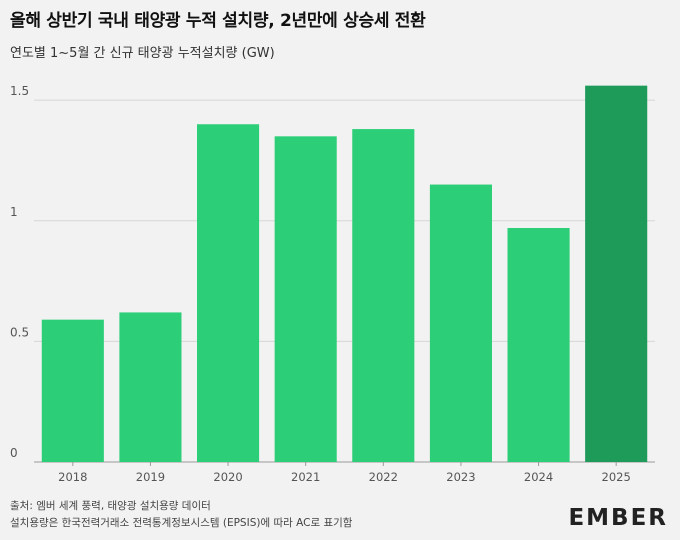 The image size is (680, 540). Describe the element at coordinates (383, 477) in the screenshot. I see `x-tick-label: 2022` at that location.